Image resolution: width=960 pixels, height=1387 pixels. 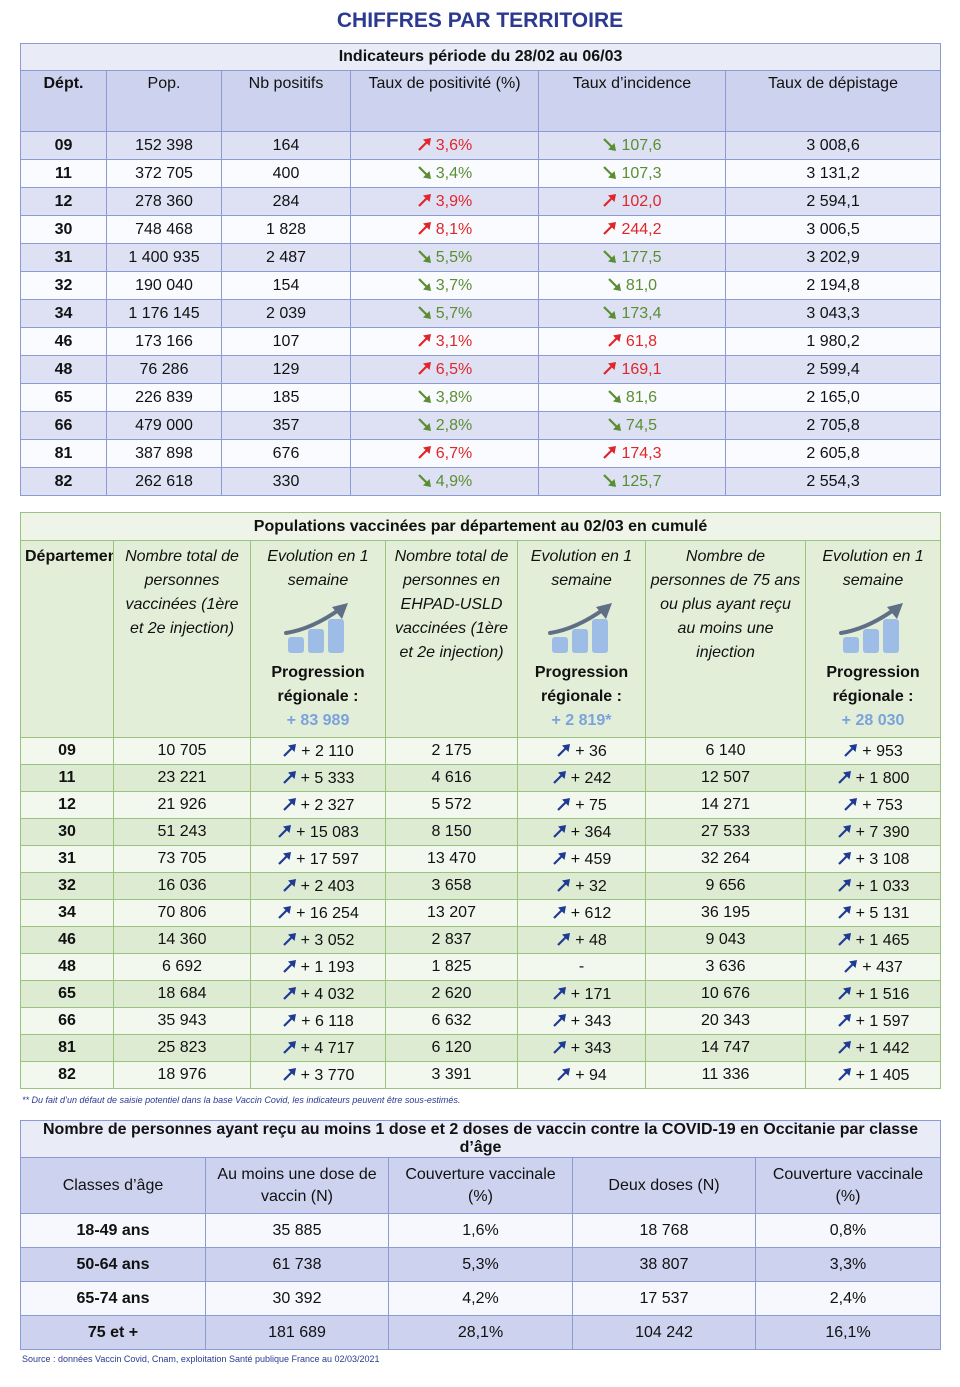 What do you see at coordinates (451, 778) in the screenshot?
I see `cell: 4 616` at bounding box center [451, 778].